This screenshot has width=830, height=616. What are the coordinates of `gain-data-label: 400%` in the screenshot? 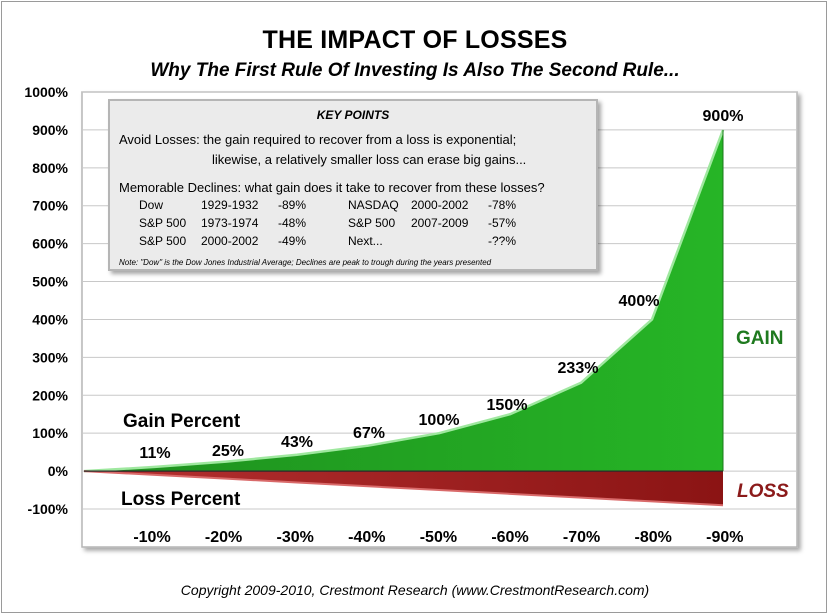 It's located at (639, 301).